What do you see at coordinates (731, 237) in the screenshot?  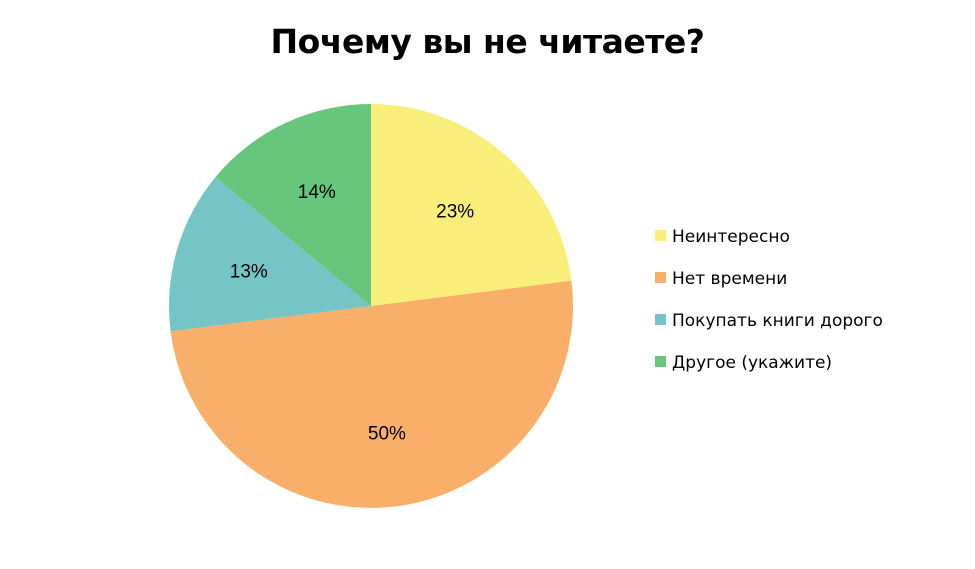 I see `legend-label-0: Неинтересно` at bounding box center [731, 237].